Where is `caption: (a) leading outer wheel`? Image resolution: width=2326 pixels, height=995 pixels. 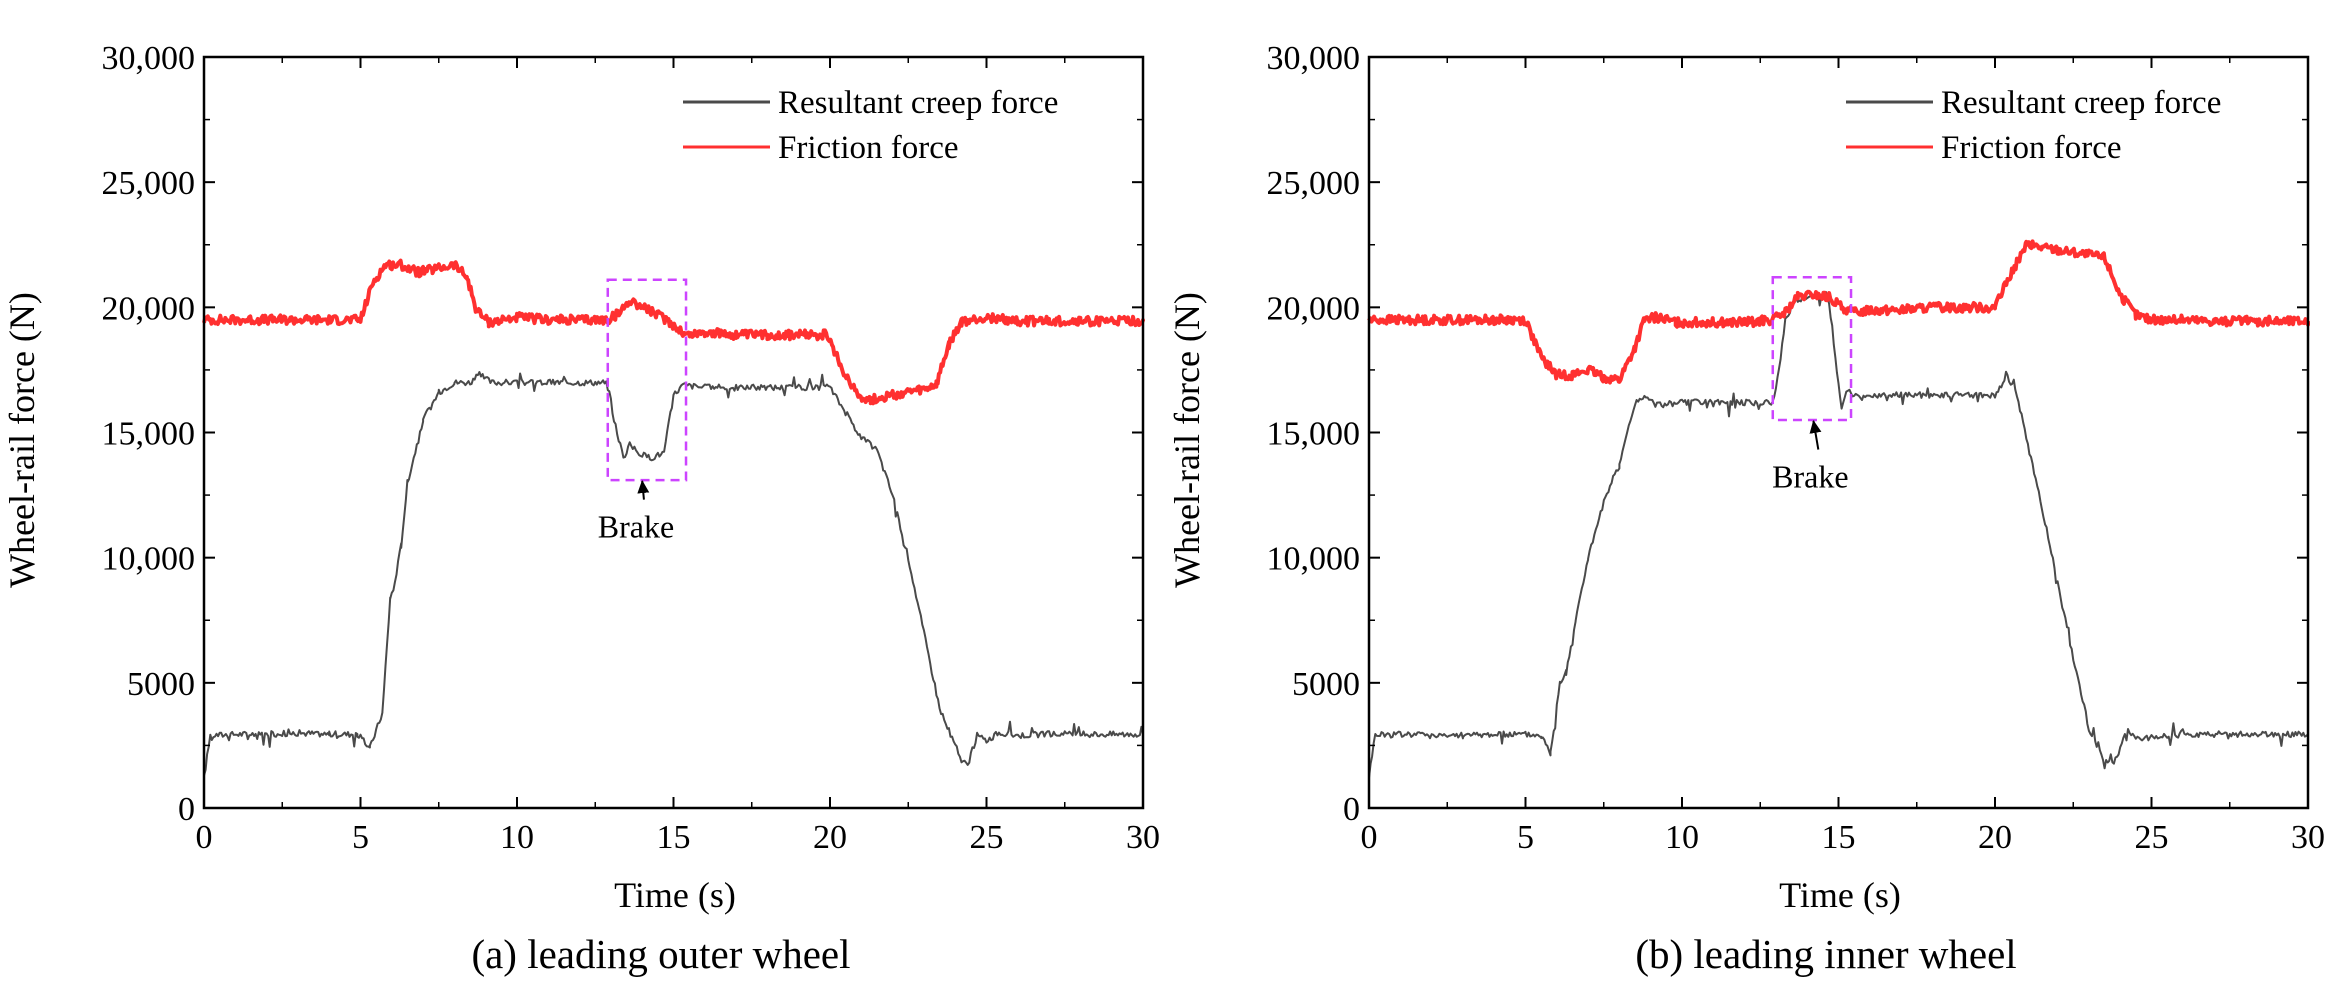 caption: (a) leading outer wheel is located at coordinates (660, 954).